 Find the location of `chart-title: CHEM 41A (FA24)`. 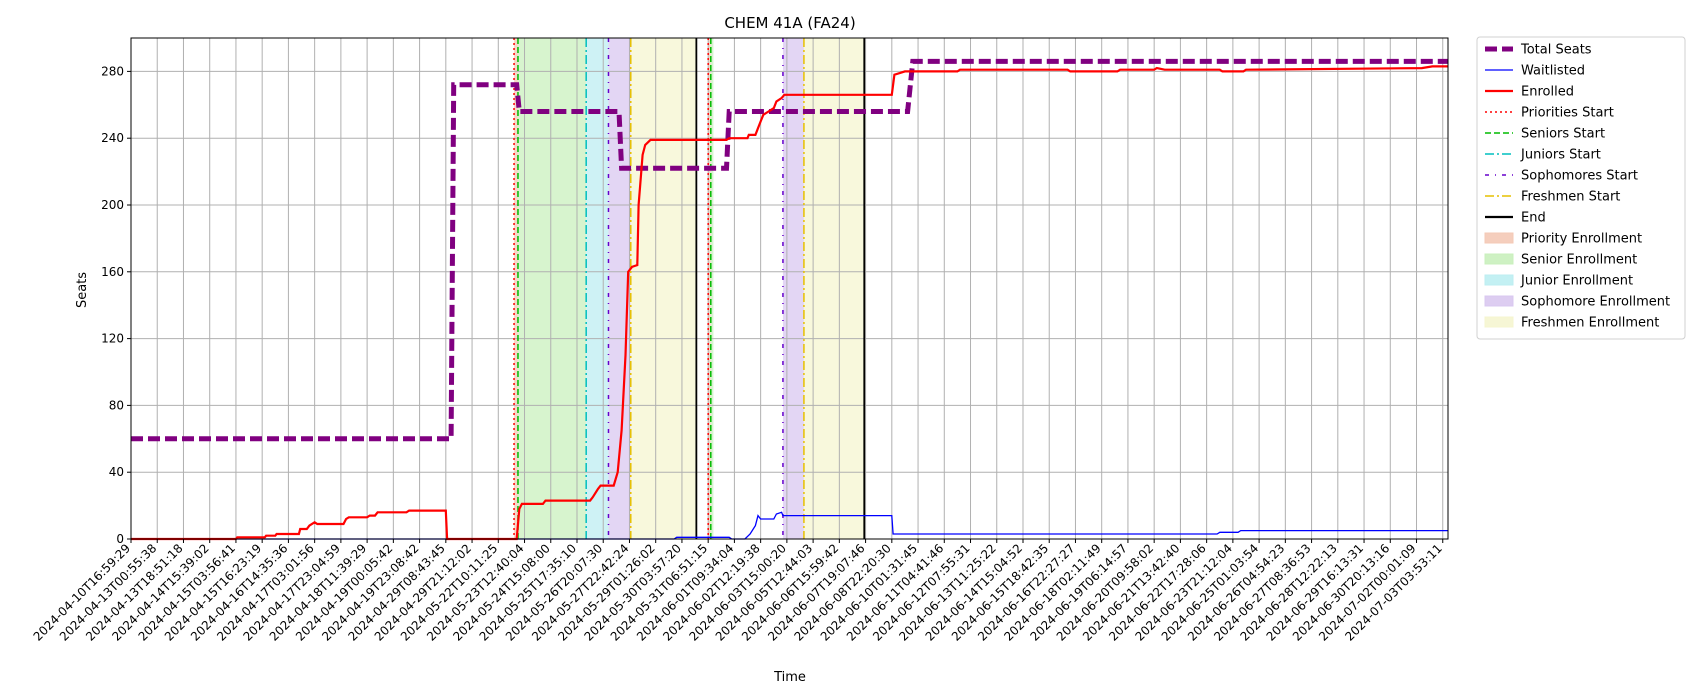

chart-title: CHEM 41A (FA24) is located at coordinates (789, 23).